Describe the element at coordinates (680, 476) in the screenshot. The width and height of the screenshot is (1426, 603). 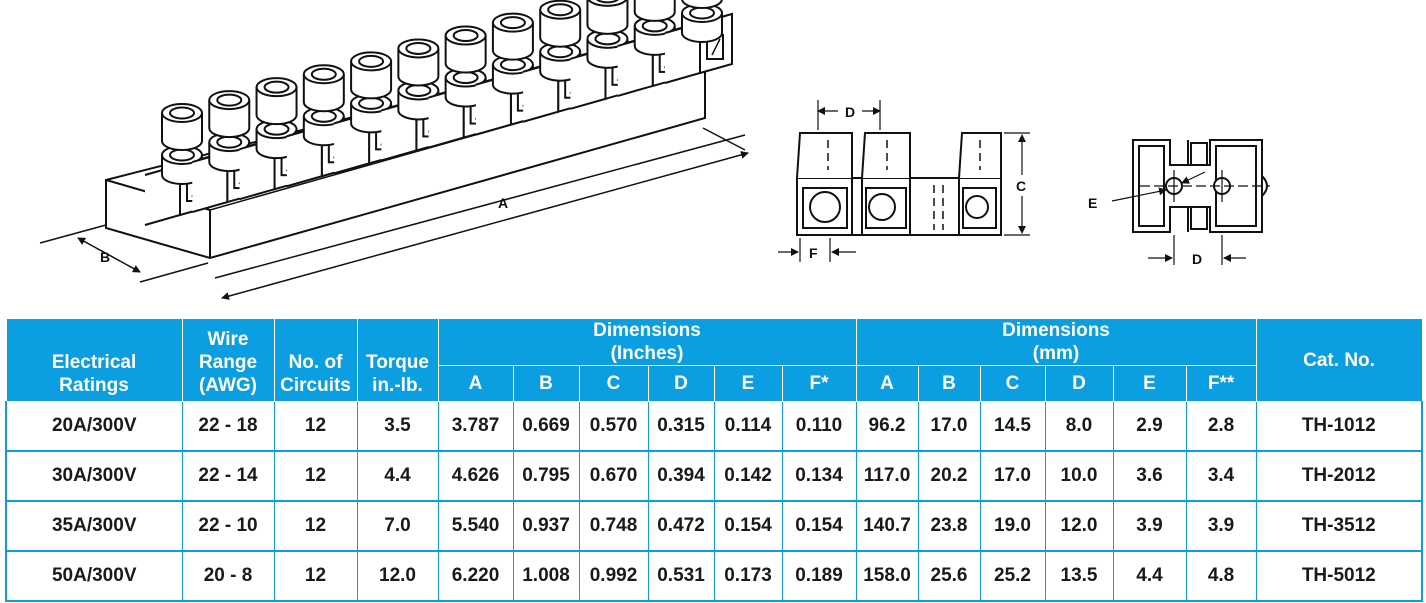
I see `inch-d-cell: 0.394` at that location.